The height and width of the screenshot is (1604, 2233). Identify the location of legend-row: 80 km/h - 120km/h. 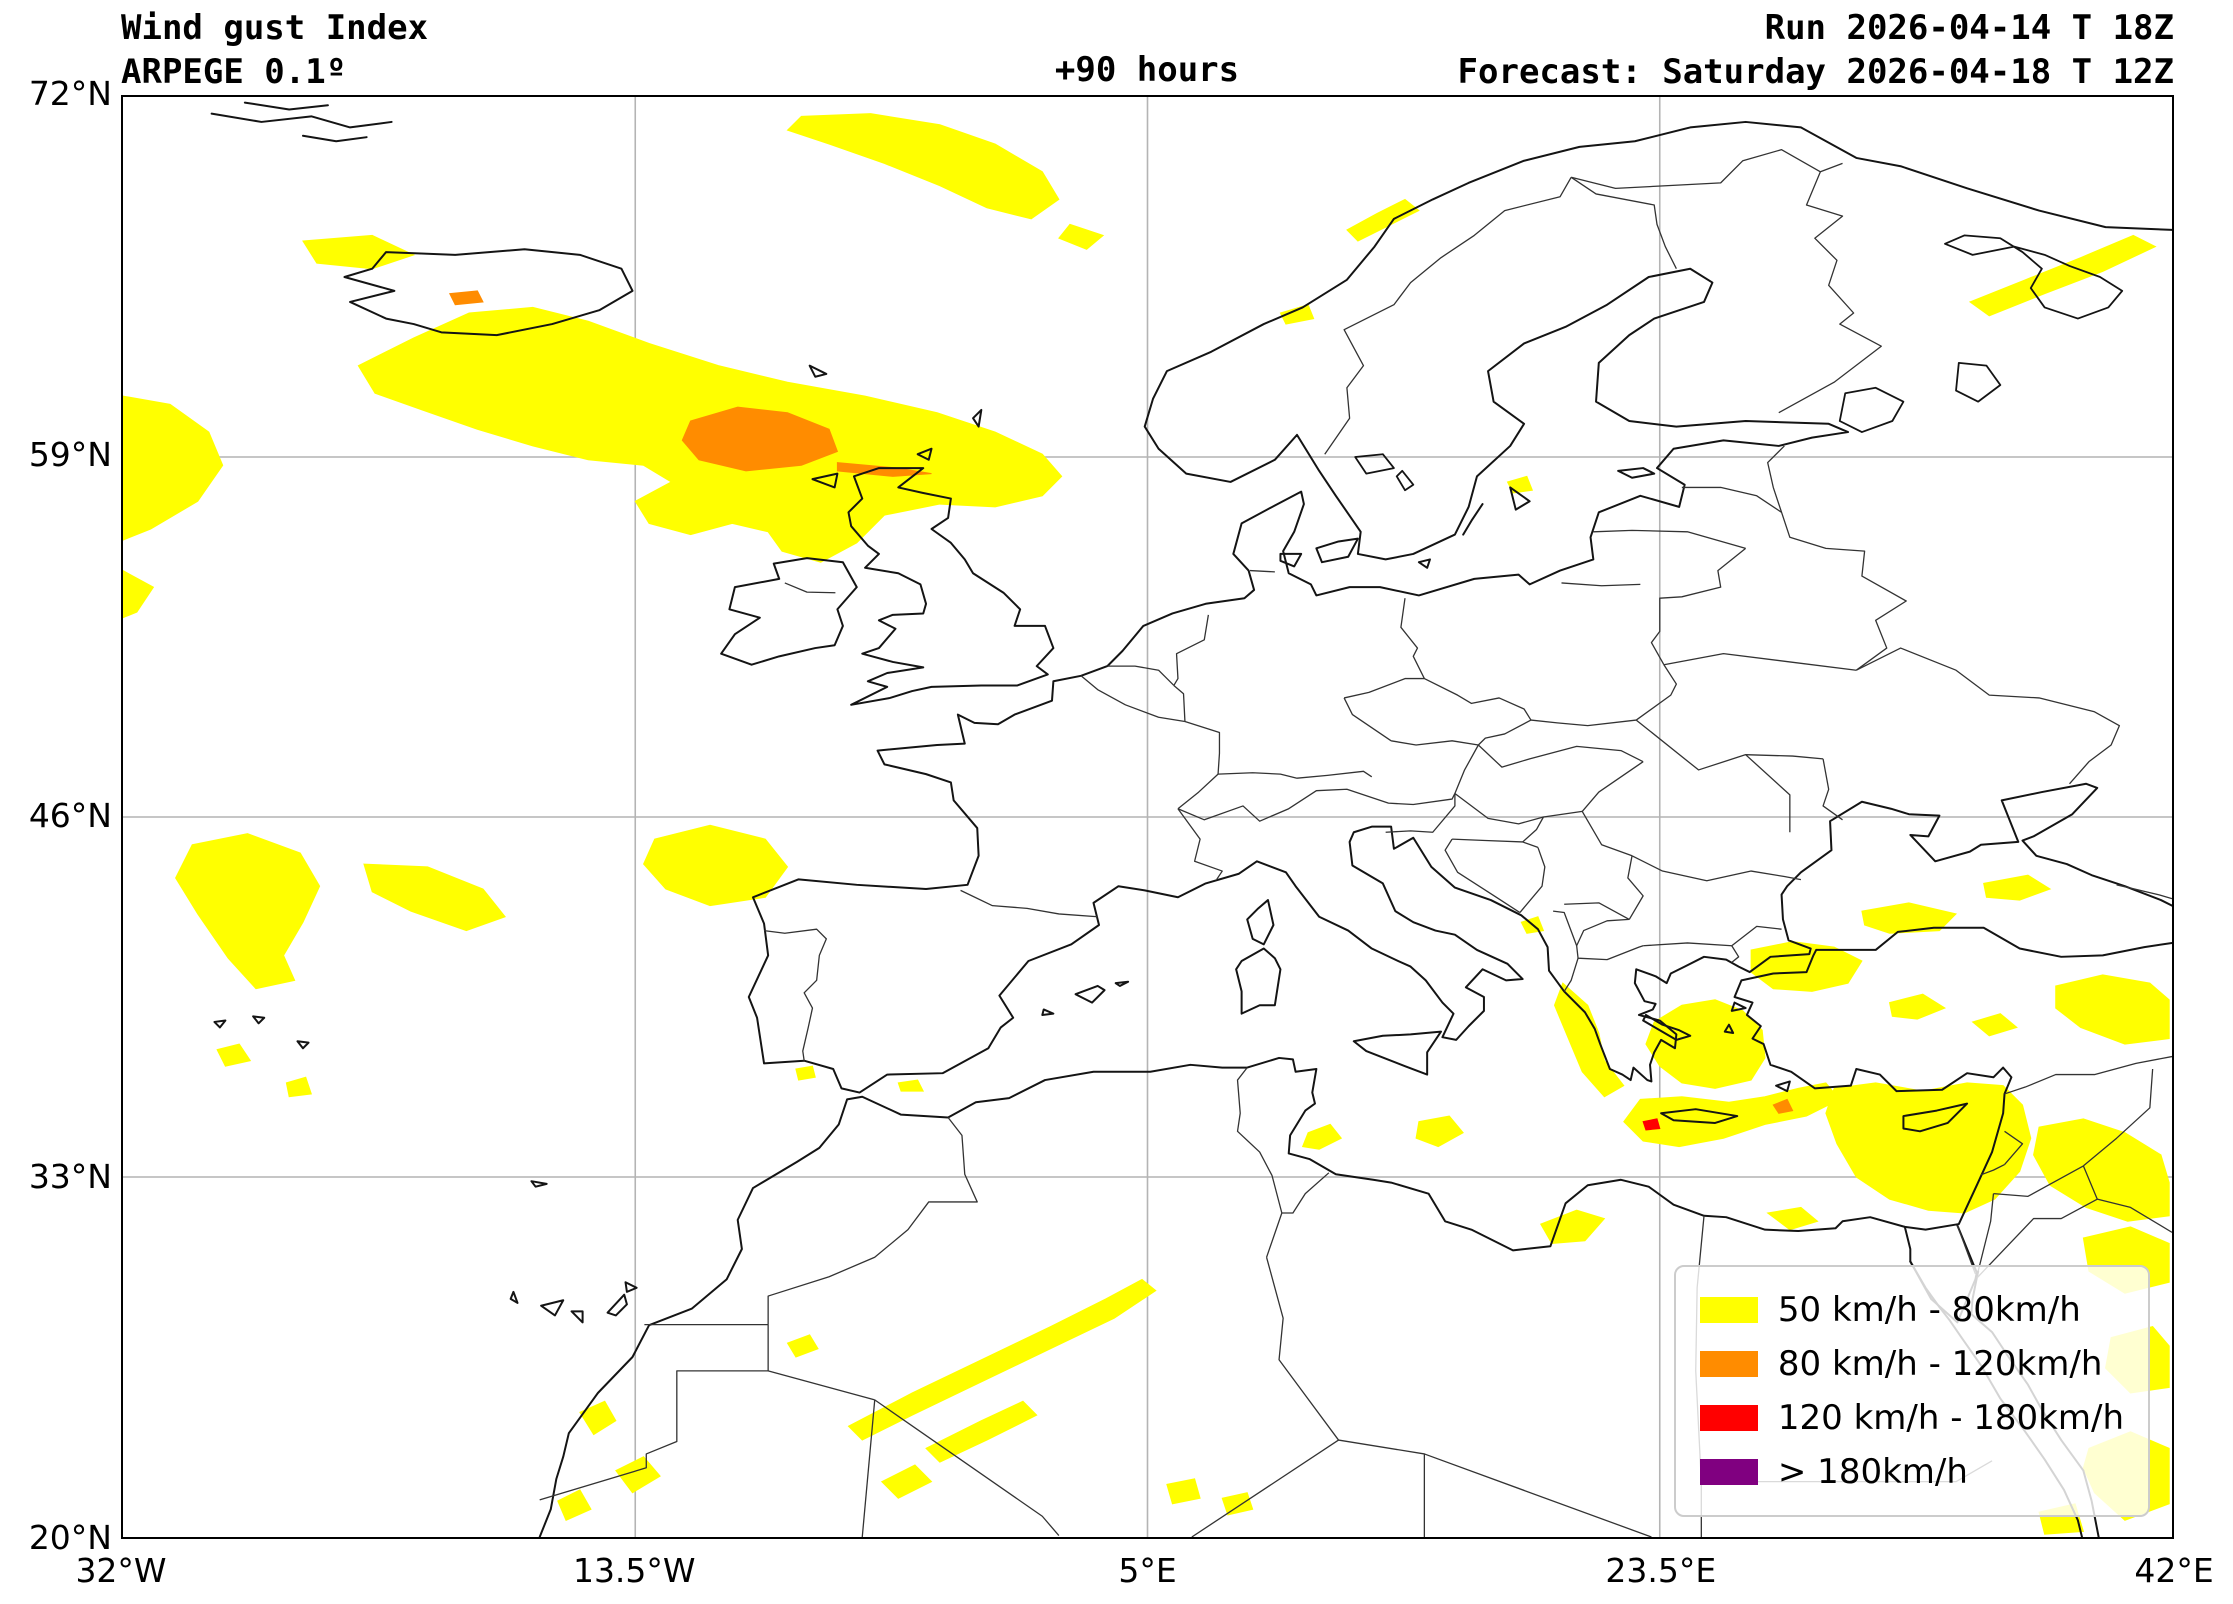
(1911, 1364).